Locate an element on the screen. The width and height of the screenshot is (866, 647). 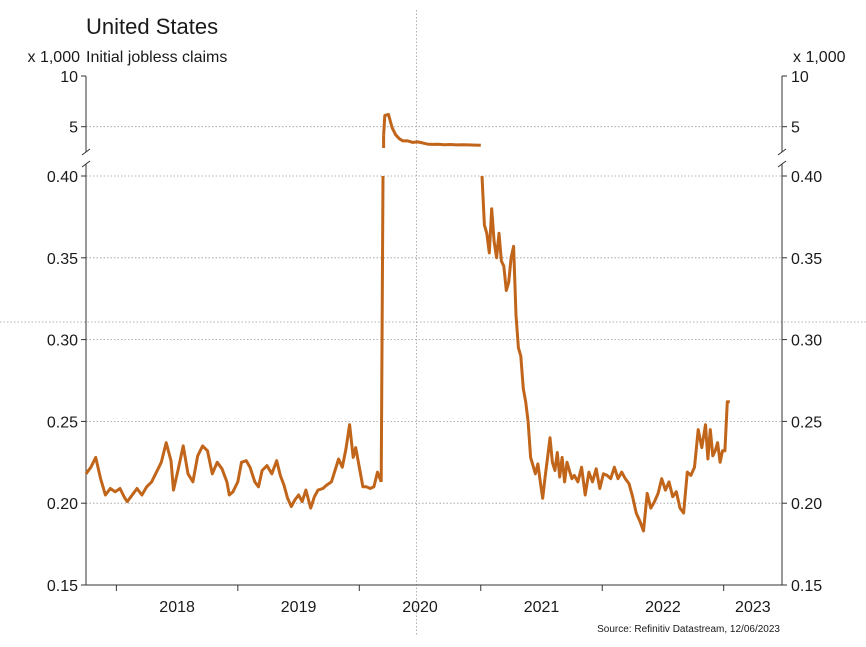
y-tick-label-left-0.30: 0.30 is located at coordinates (62, 341).